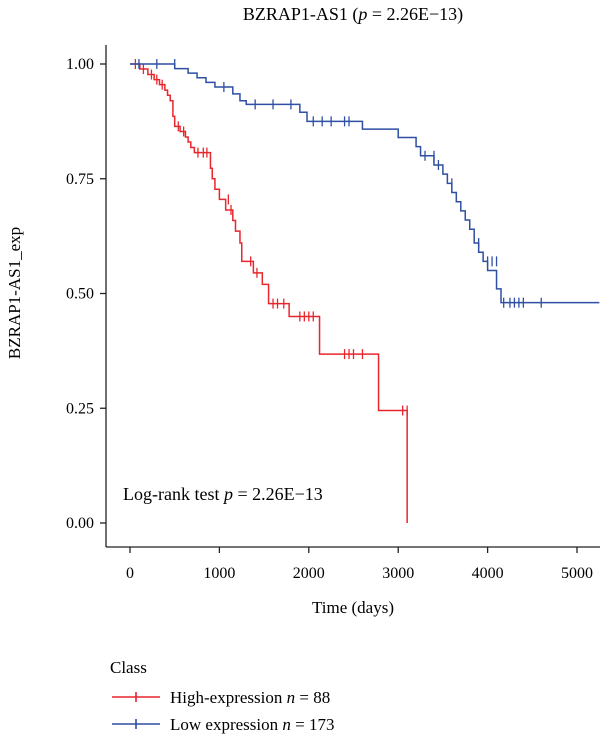  Describe the element at coordinates (488, 573) in the screenshot. I see `x-tick-label: 4000` at that location.